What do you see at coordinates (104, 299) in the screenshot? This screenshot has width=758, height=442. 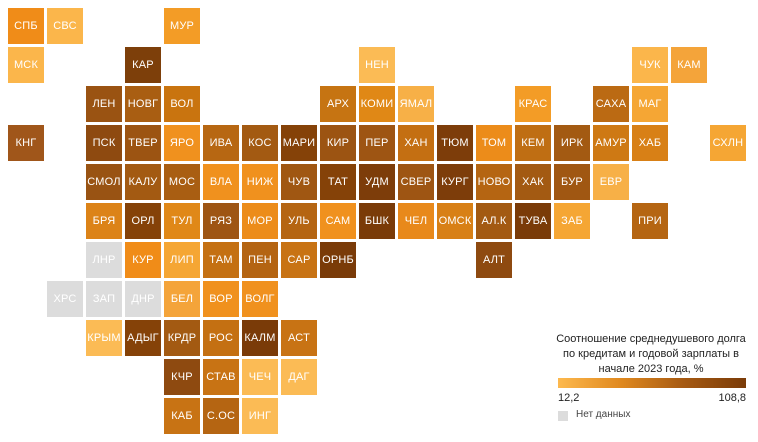 I see `region-tile: ЗАП` at bounding box center [104, 299].